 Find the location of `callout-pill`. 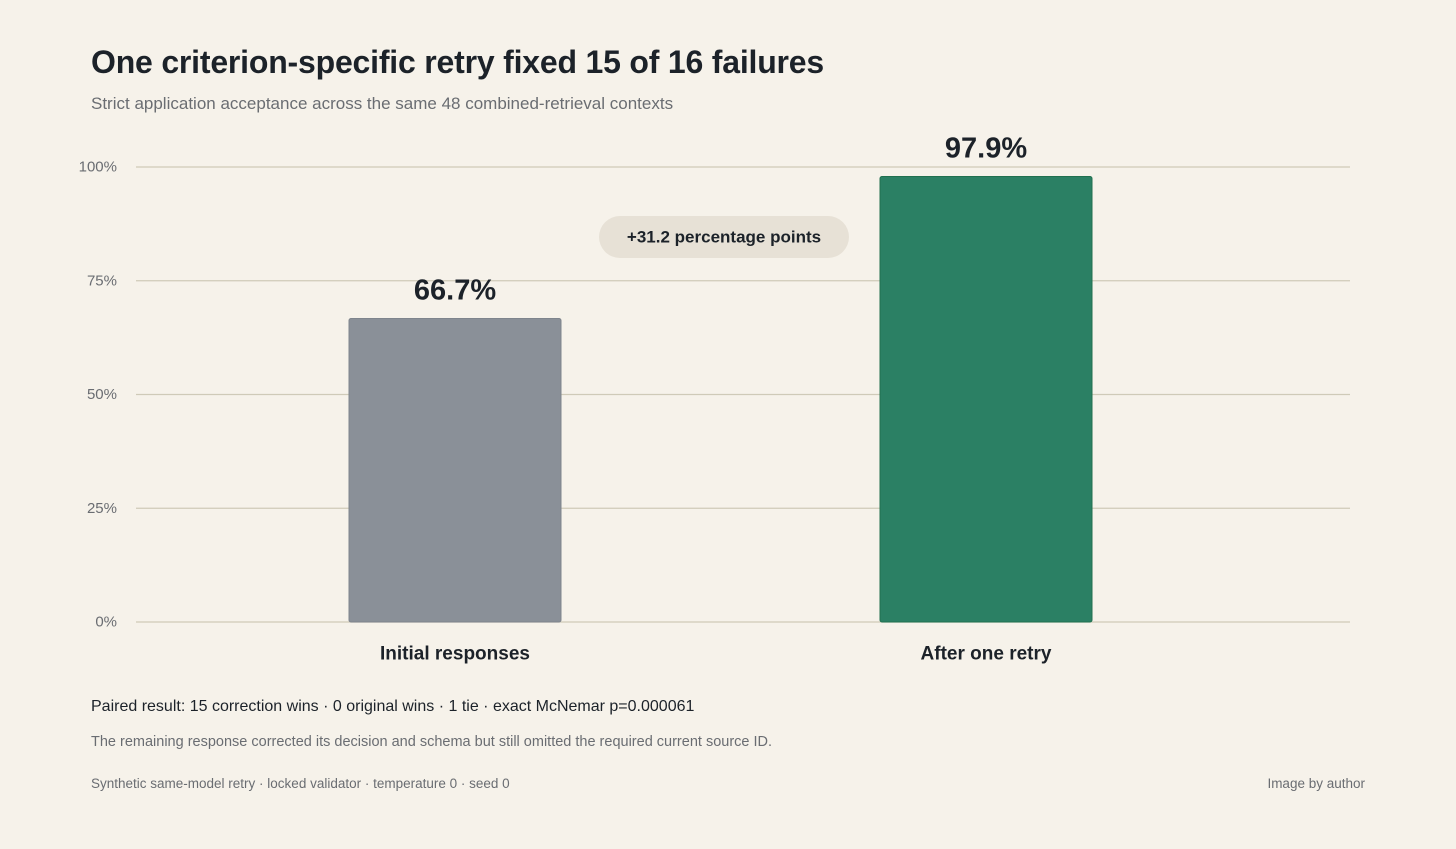

callout-pill is located at coordinates (724, 237).